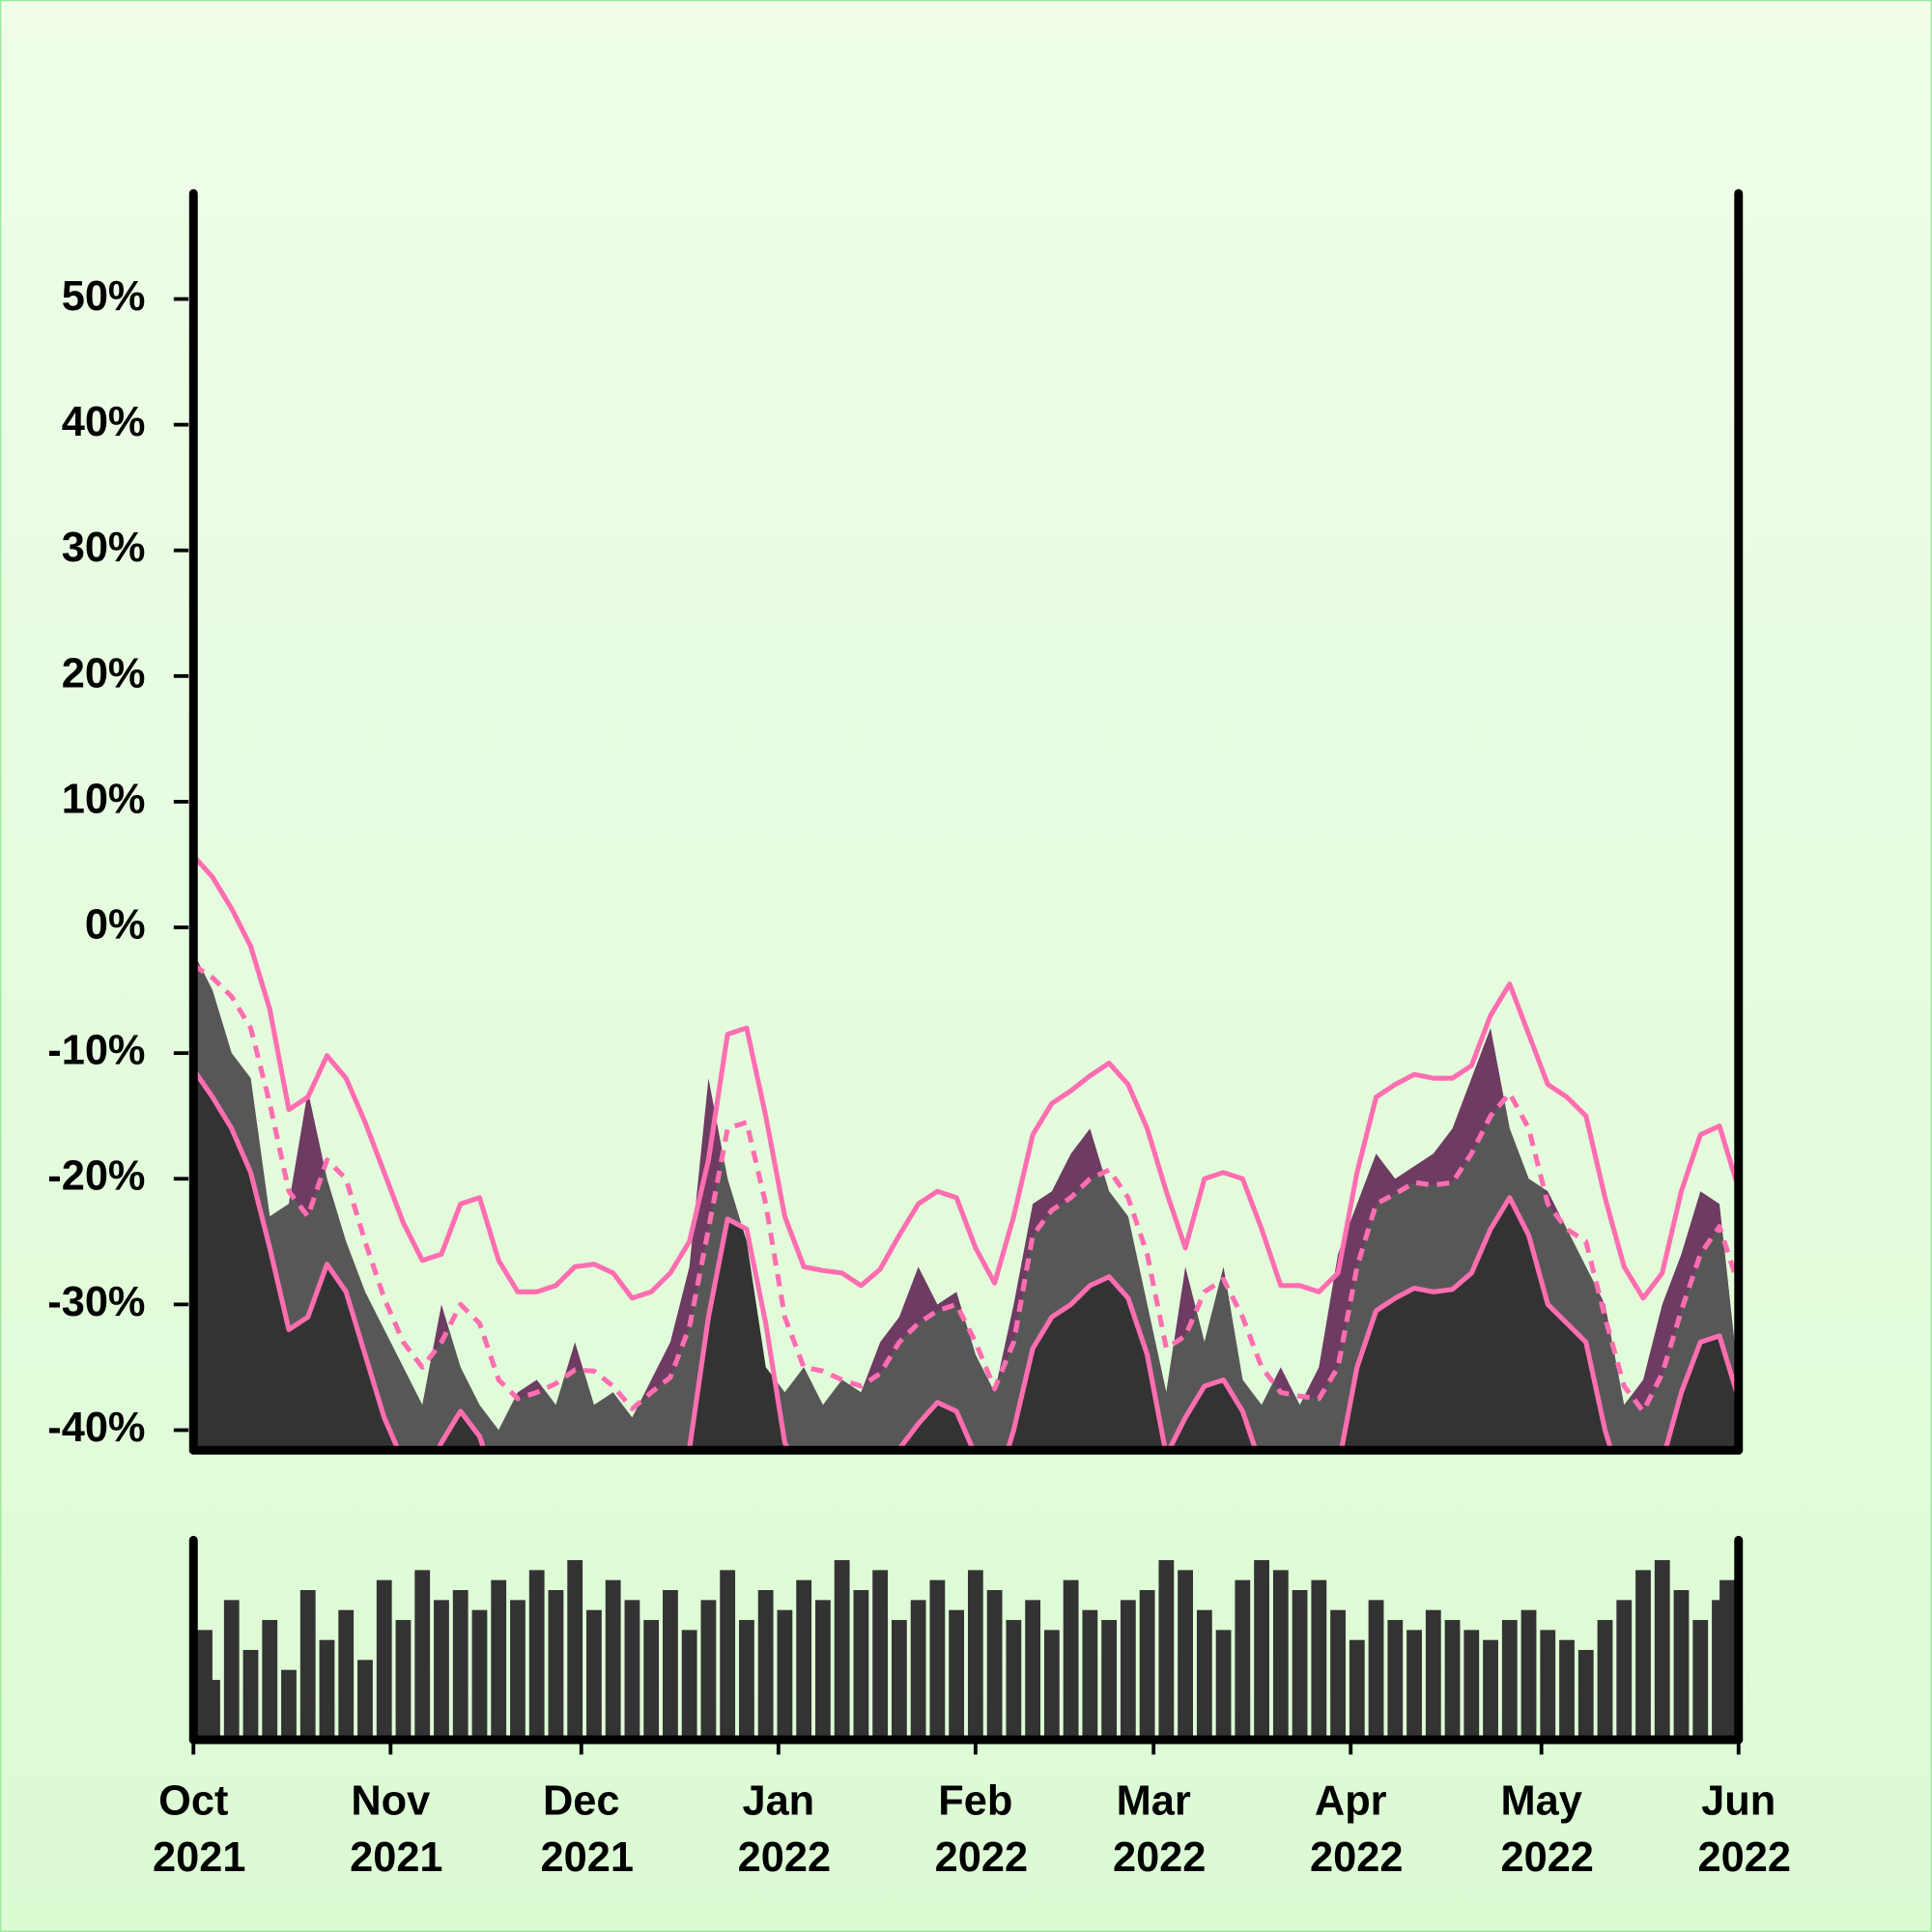  I want to click on y-tick-label: 20%, so click(104, 673).